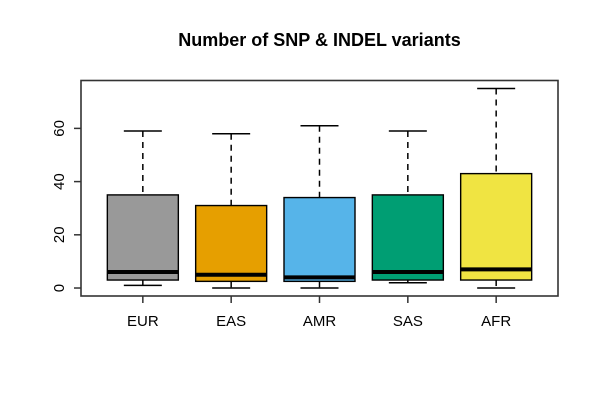  What do you see at coordinates (408, 321) in the screenshot?
I see `x-tick-label: SAS` at bounding box center [408, 321].